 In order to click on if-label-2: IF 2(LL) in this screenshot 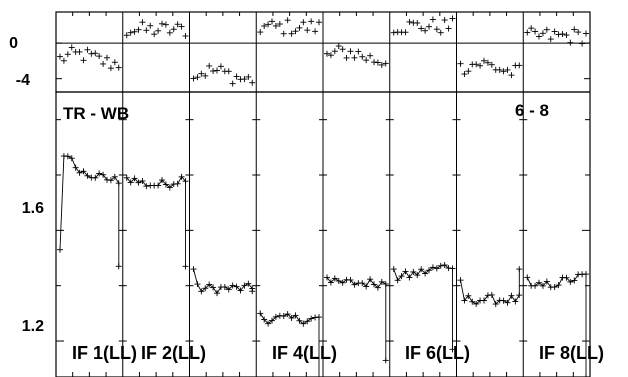, I will do `click(173, 353)`.